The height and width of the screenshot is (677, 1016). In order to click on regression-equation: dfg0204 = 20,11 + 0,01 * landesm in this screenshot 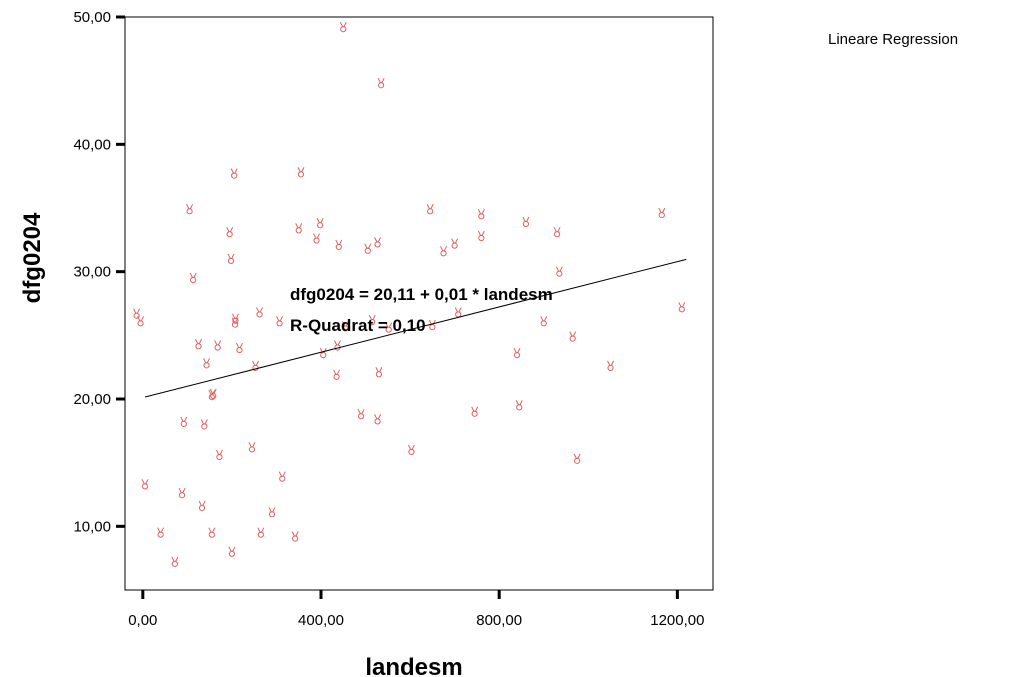, I will do `click(421, 294)`.